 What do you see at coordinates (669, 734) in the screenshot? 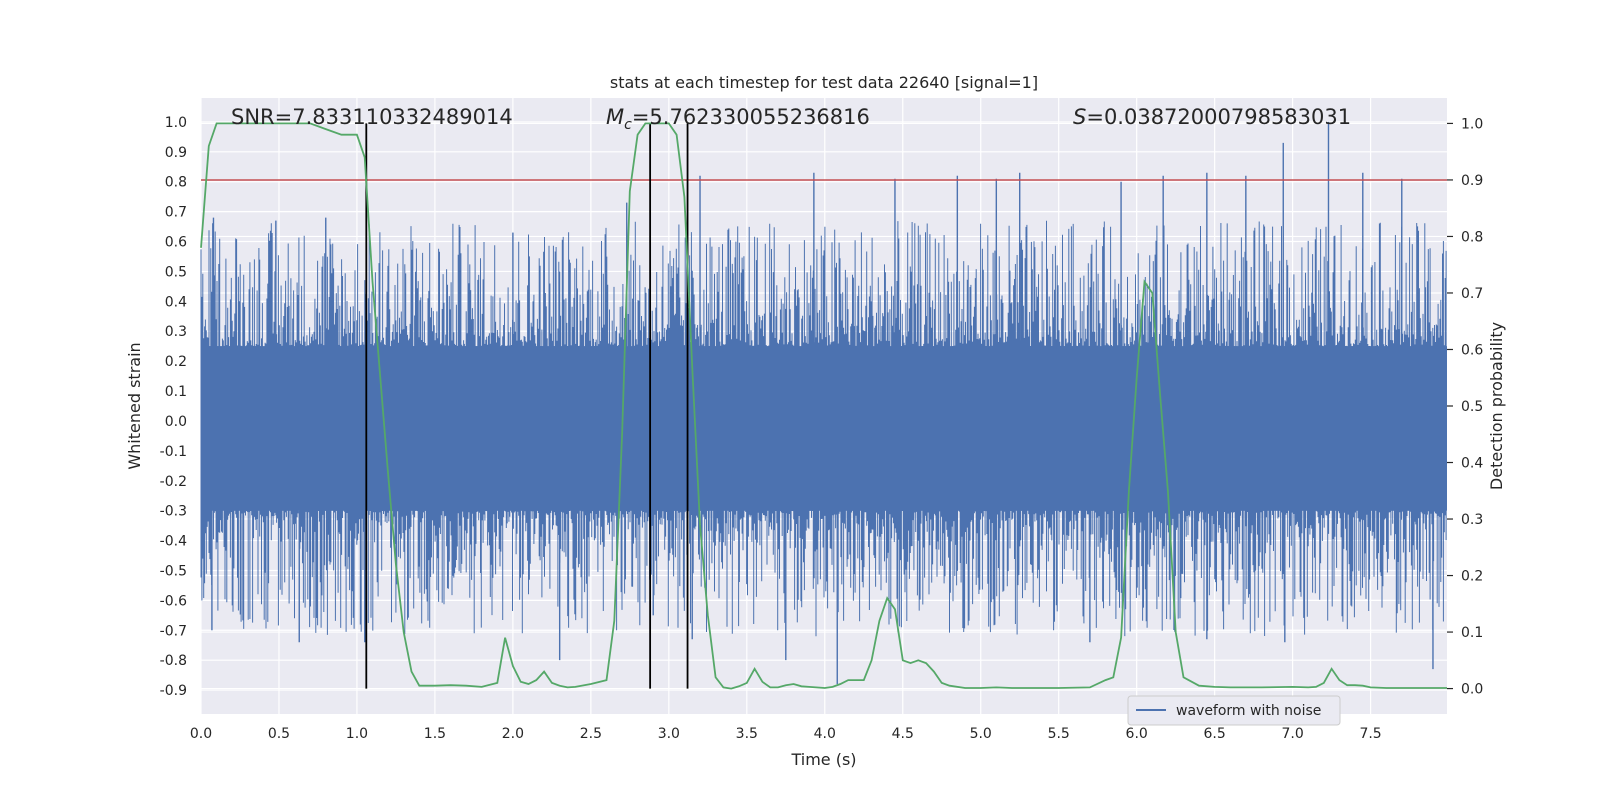
I see `x-tick-label: 3.0` at bounding box center [669, 734].